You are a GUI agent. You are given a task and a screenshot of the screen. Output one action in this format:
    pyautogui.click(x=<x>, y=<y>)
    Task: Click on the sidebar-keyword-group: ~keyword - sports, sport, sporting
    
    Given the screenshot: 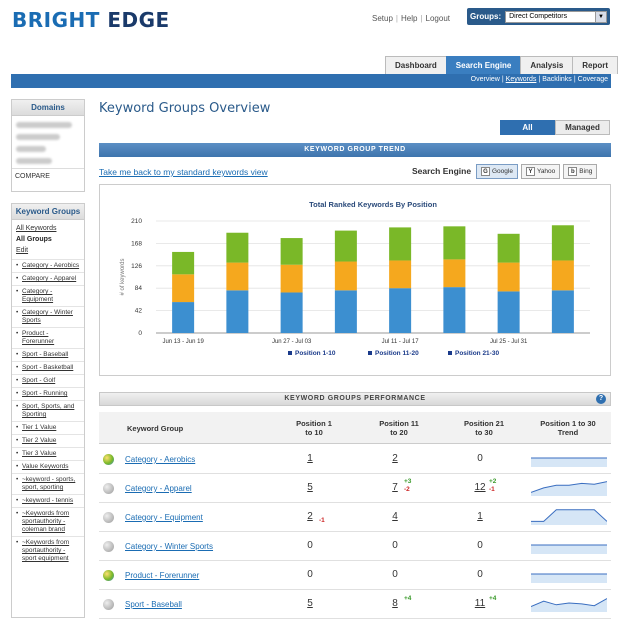 What is the action you would take?
    pyautogui.click(x=48, y=483)
    